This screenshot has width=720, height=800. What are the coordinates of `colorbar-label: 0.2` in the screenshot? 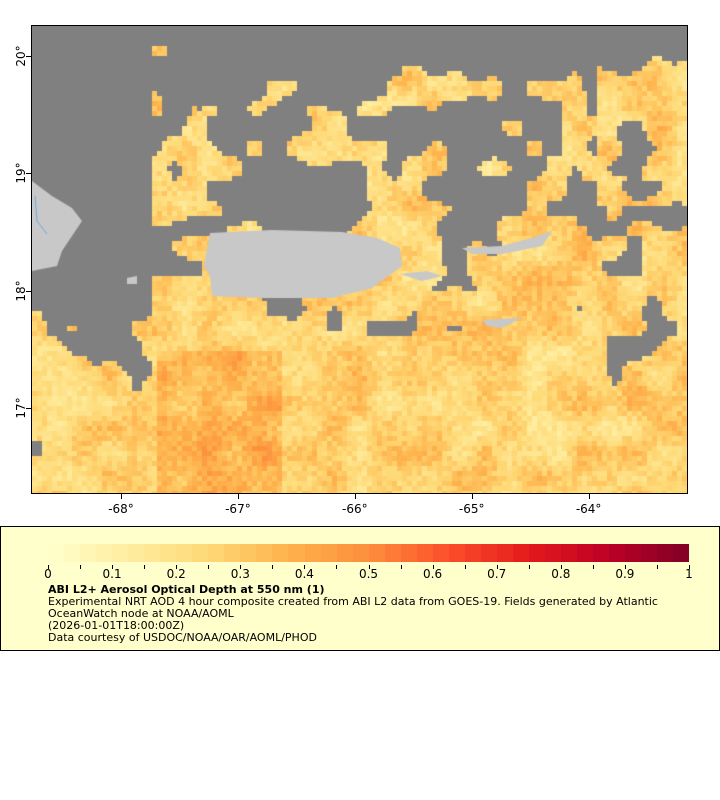 It's located at (176, 574).